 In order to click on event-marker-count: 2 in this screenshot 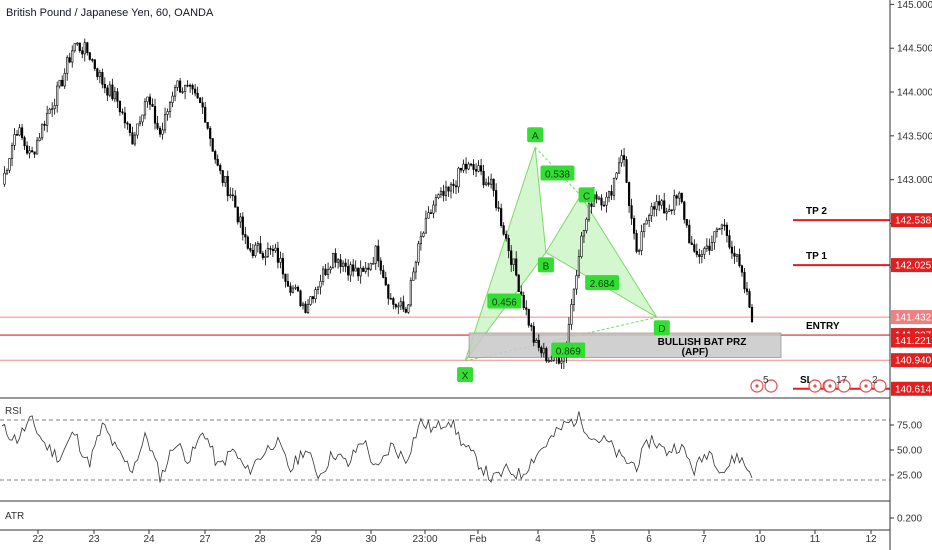, I will do `click(875, 380)`.